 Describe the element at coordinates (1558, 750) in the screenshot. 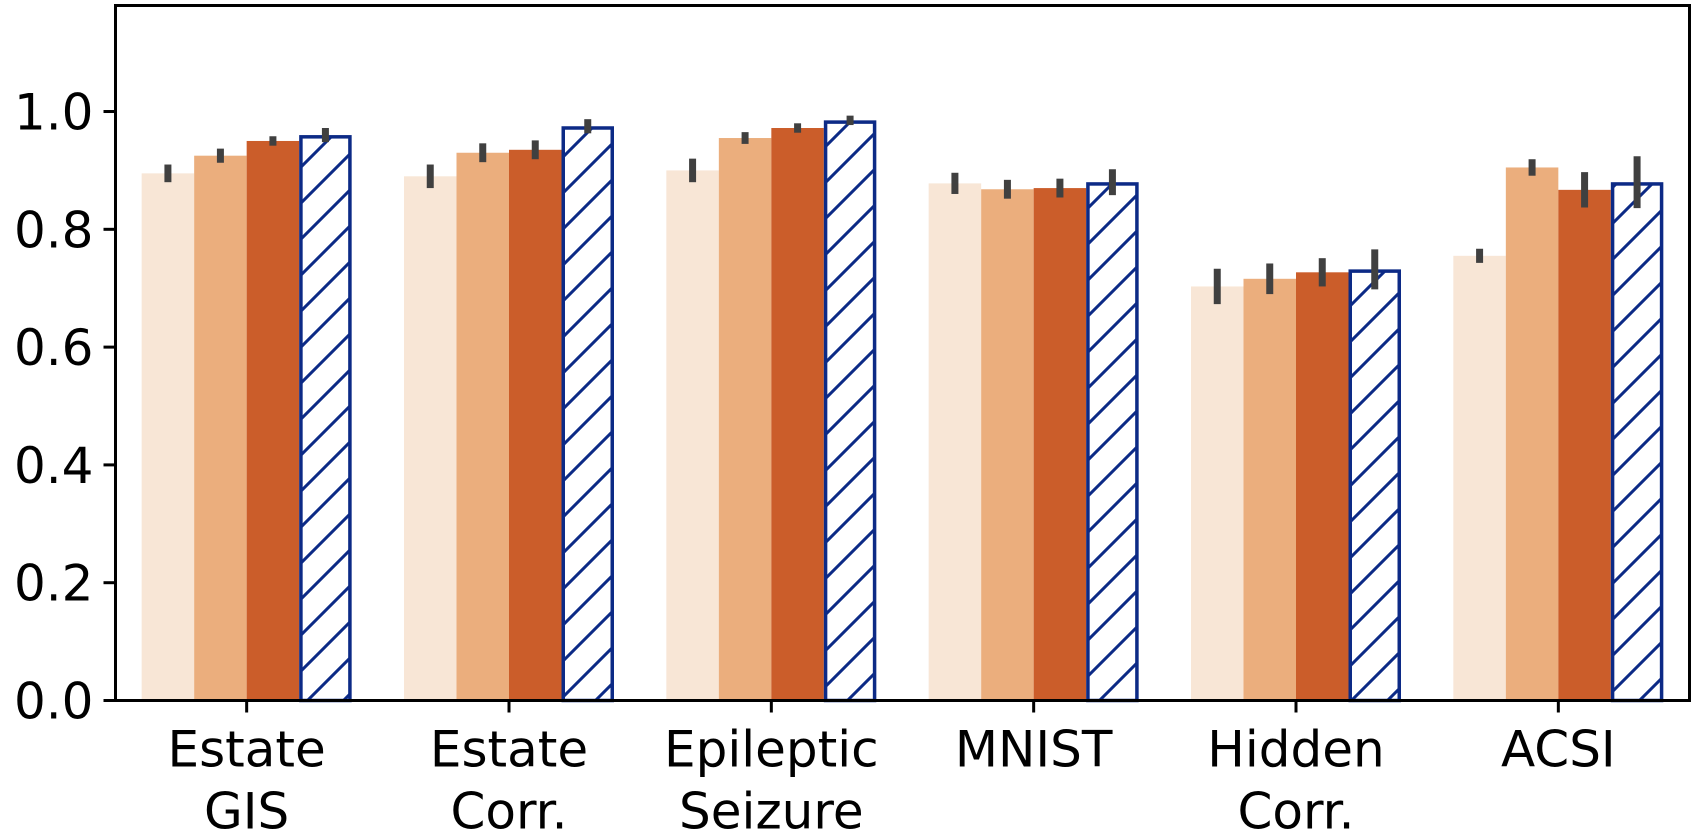

I see `x-tick-label: ACSI` at that location.